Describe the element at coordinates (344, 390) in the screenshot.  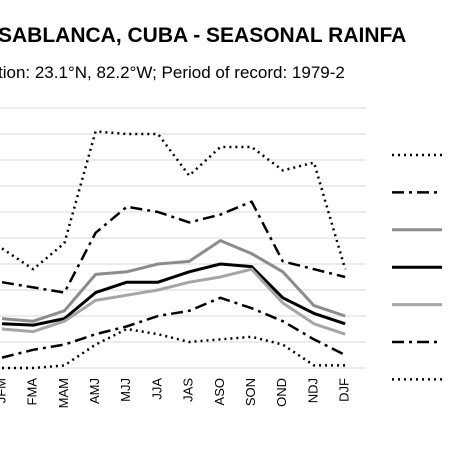
I see `x-tick-label: DJF` at that location.